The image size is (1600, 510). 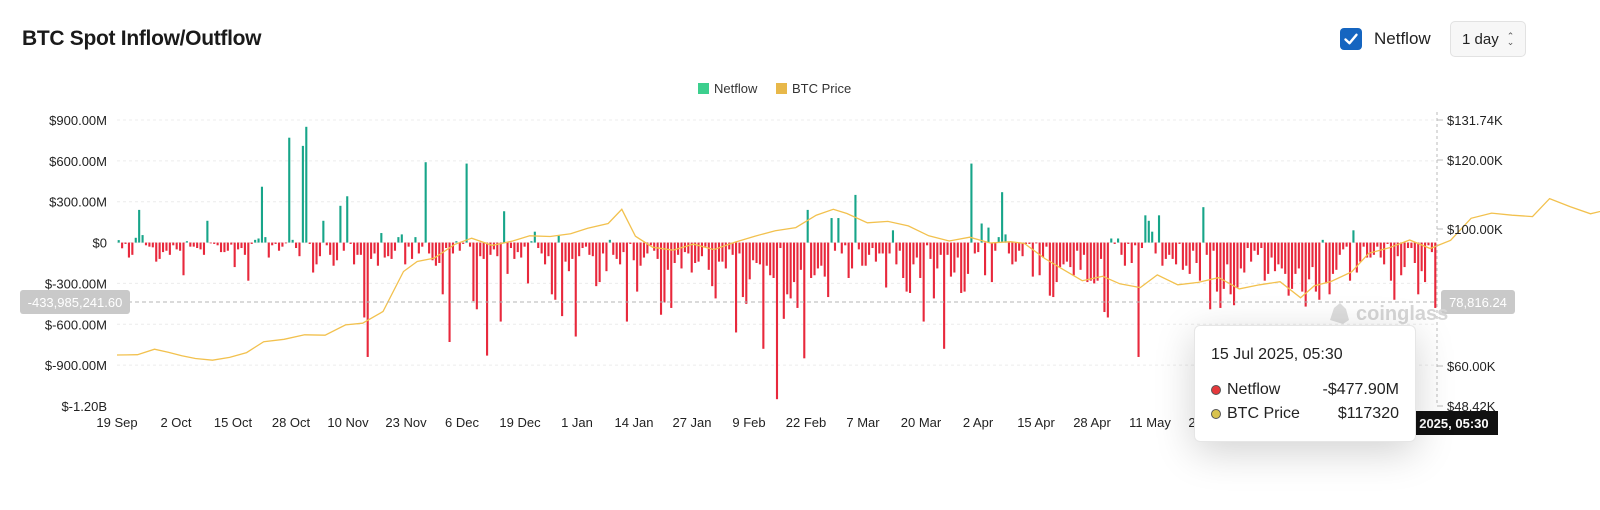 What do you see at coordinates (406, 422) in the screenshot?
I see `x-tick-label: 23 Nov` at bounding box center [406, 422].